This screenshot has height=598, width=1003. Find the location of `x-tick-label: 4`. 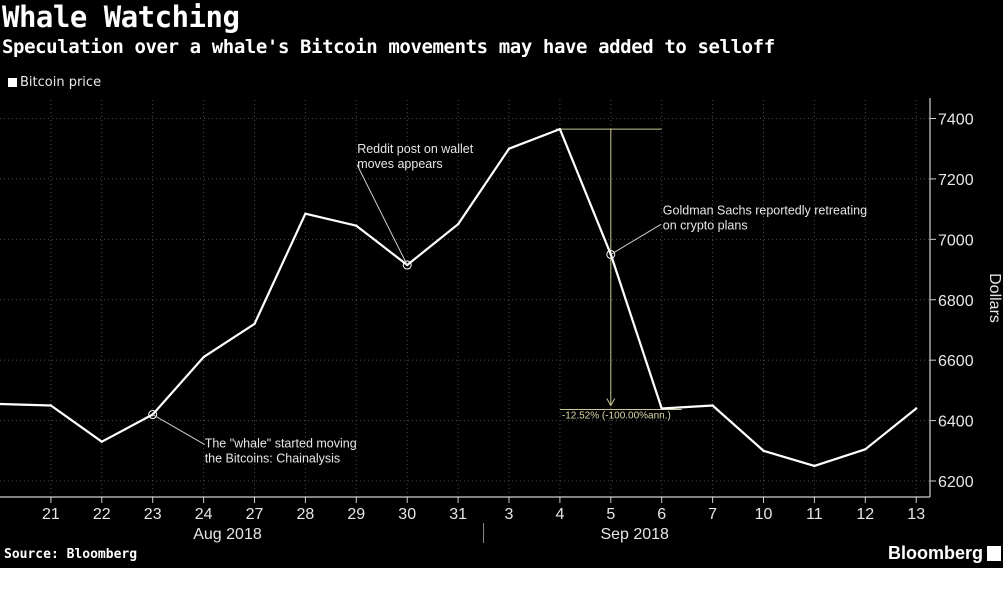

x-tick-label: 4 is located at coordinates (559, 514).